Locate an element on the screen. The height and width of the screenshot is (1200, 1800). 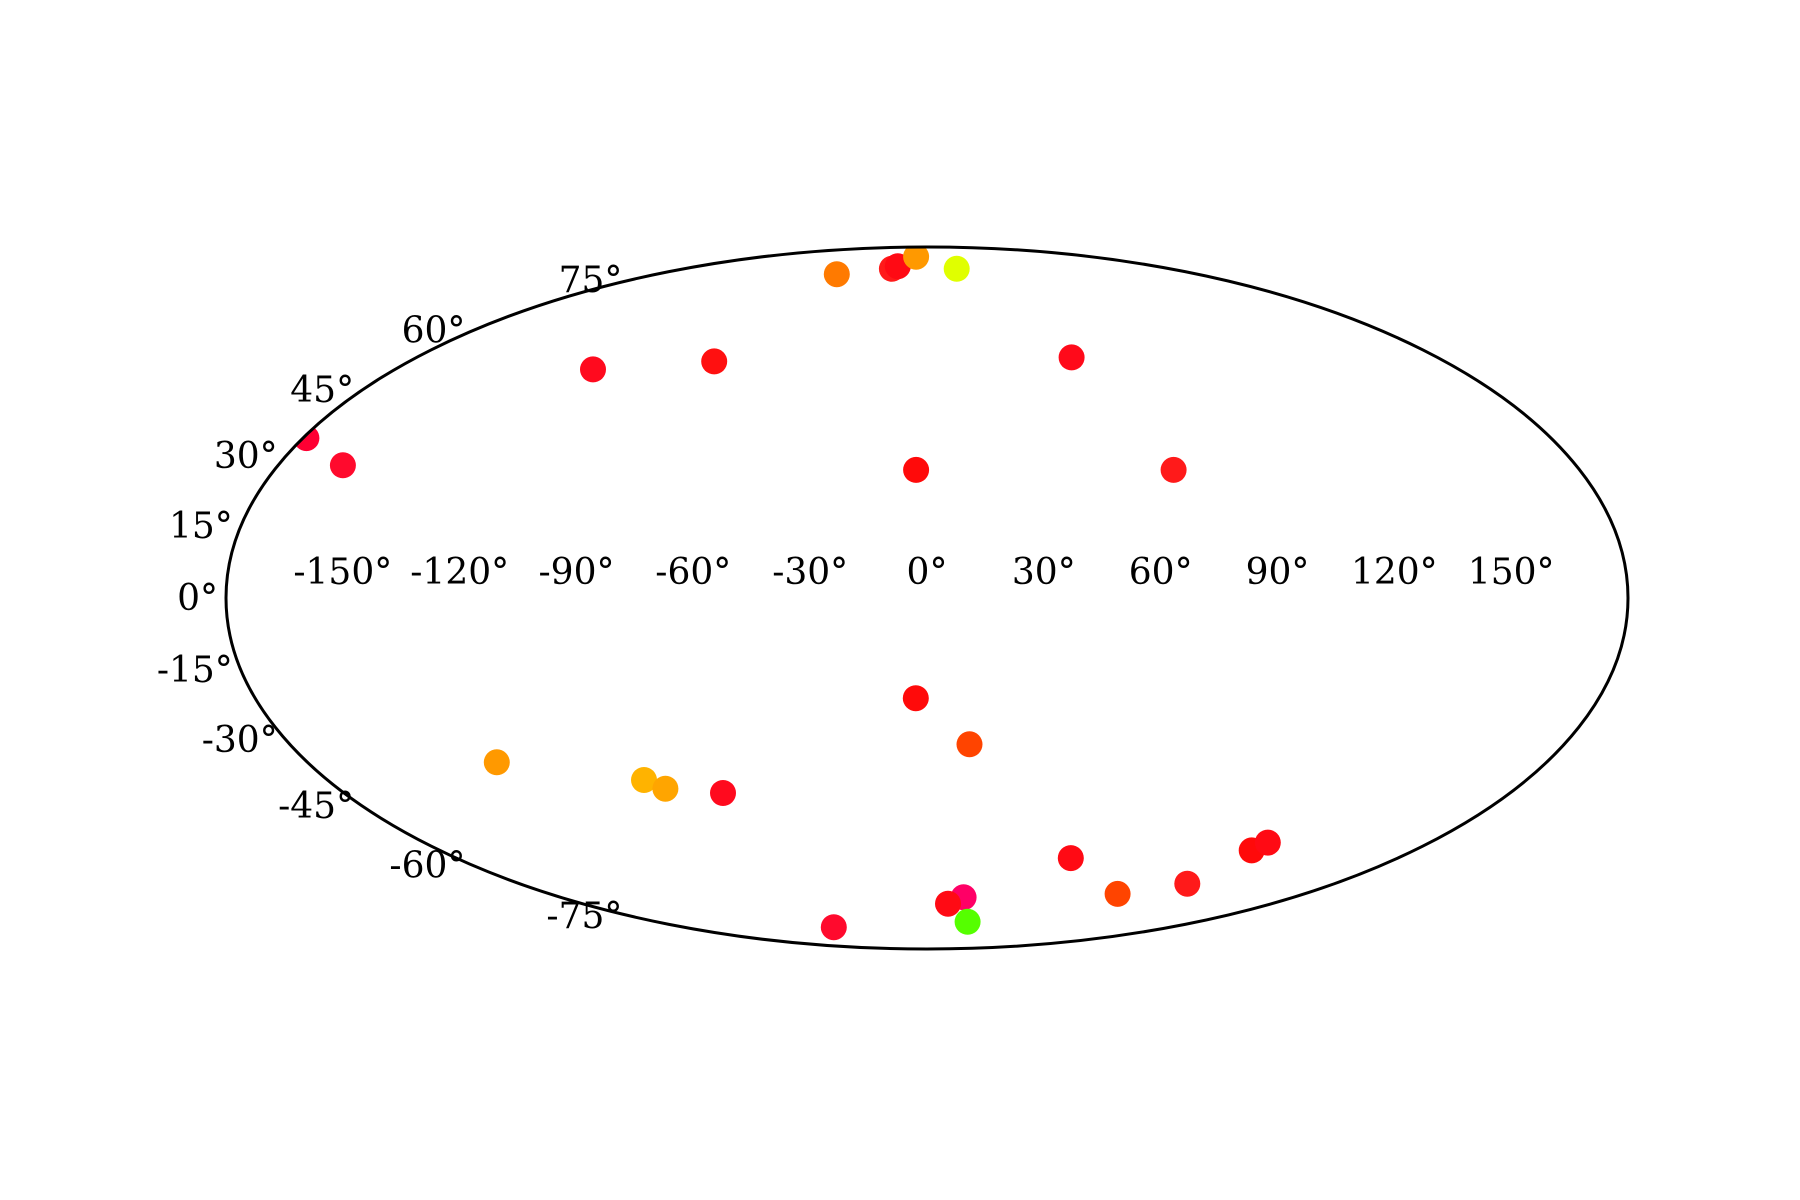
longitude-tick-label: 0° is located at coordinates (927, 572).